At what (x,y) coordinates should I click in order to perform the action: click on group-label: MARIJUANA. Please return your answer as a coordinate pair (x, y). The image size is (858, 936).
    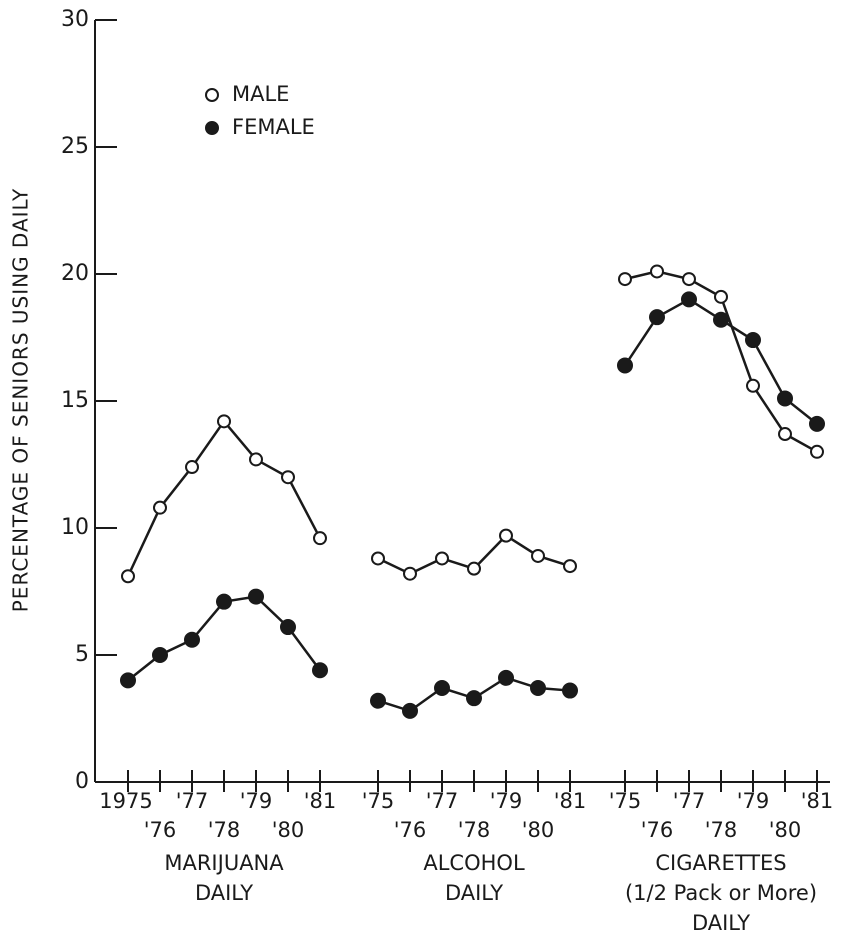
    Looking at the image, I should click on (224, 863).